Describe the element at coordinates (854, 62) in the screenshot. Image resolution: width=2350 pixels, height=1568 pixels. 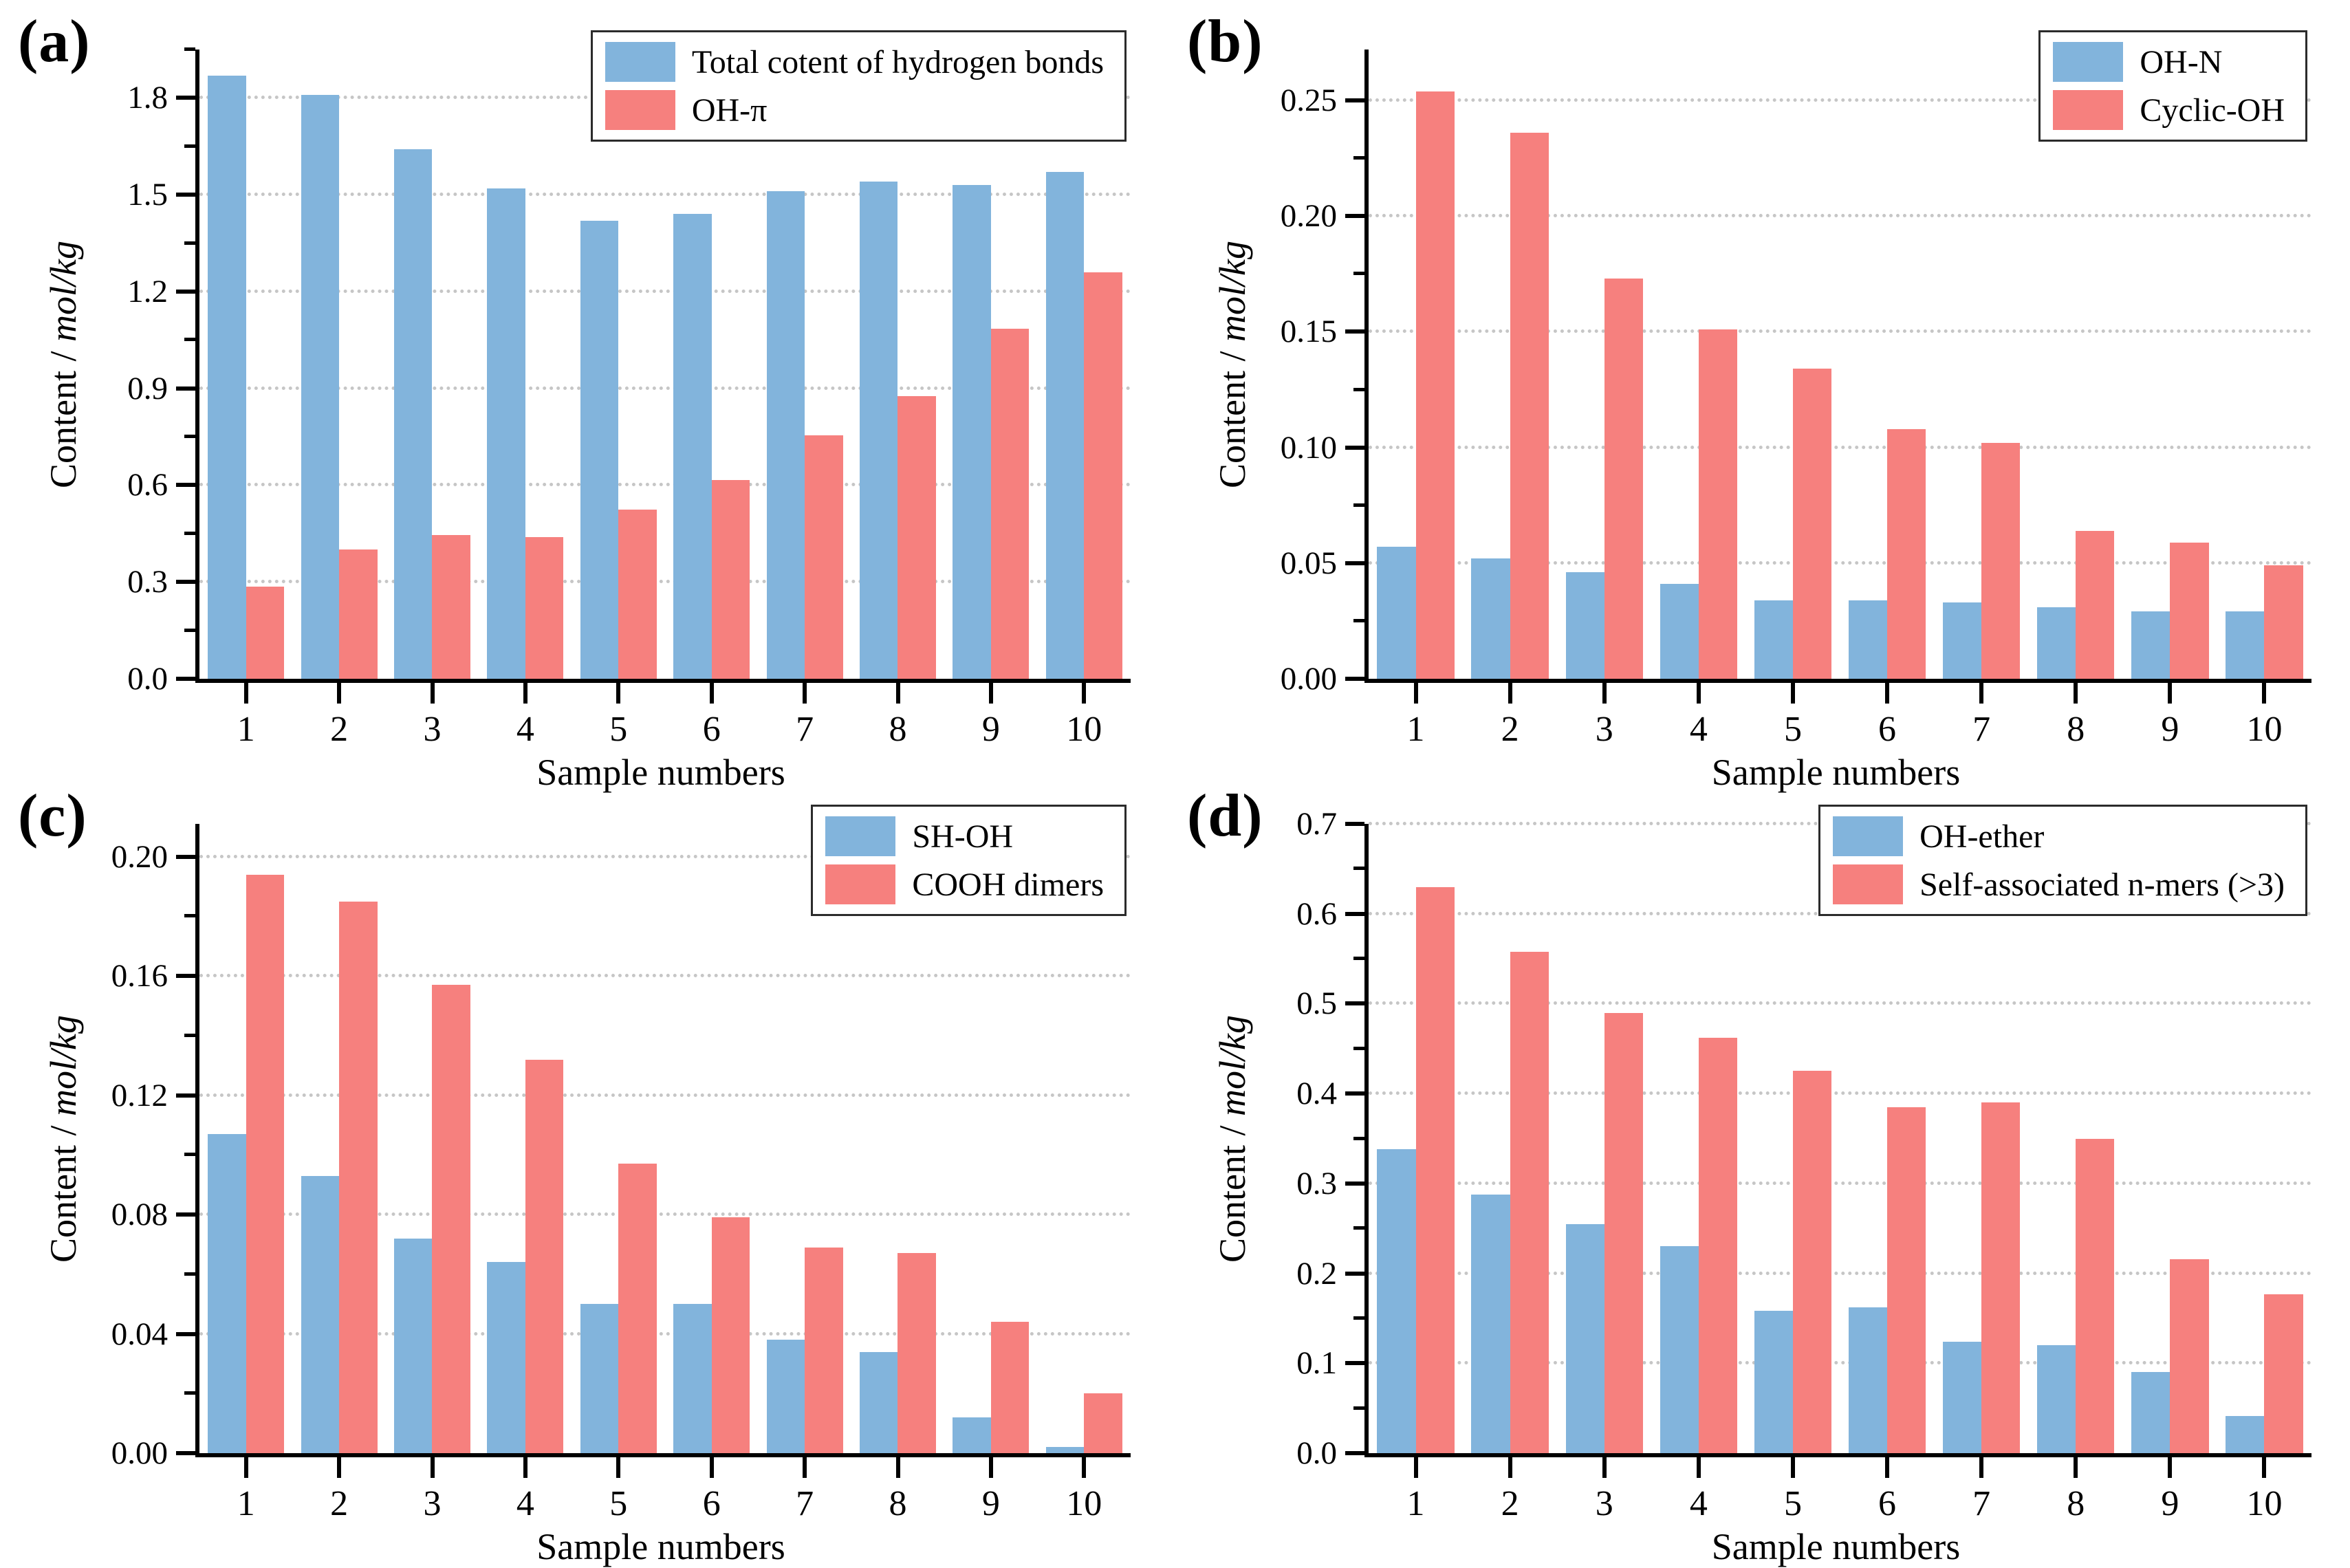
I see `legend-item: Total cotent of hydrogen bonds` at that location.